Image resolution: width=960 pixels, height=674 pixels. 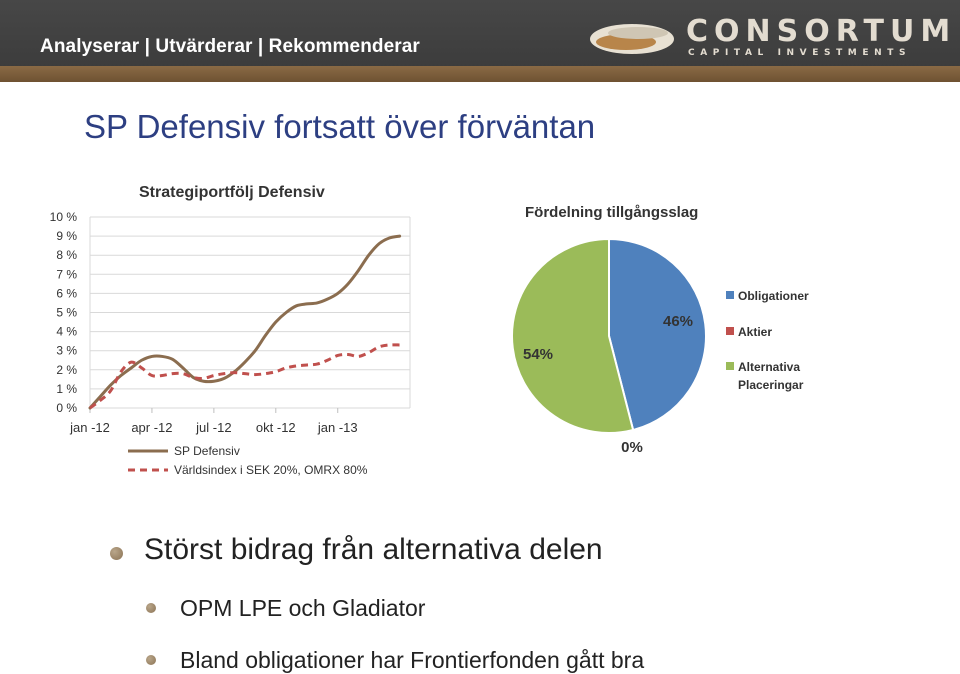 What do you see at coordinates (276, 427) in the screenshot?
I see `x-tick-label: okt -12` at bounding box center [276, 427].